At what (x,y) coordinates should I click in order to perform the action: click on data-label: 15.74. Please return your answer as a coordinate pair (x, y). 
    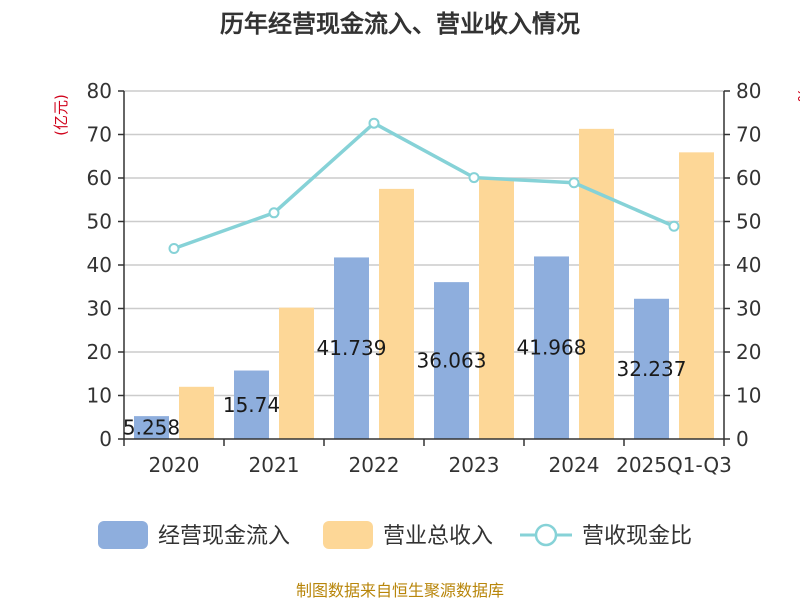
    Looking at the image, I should click on (251, 405).